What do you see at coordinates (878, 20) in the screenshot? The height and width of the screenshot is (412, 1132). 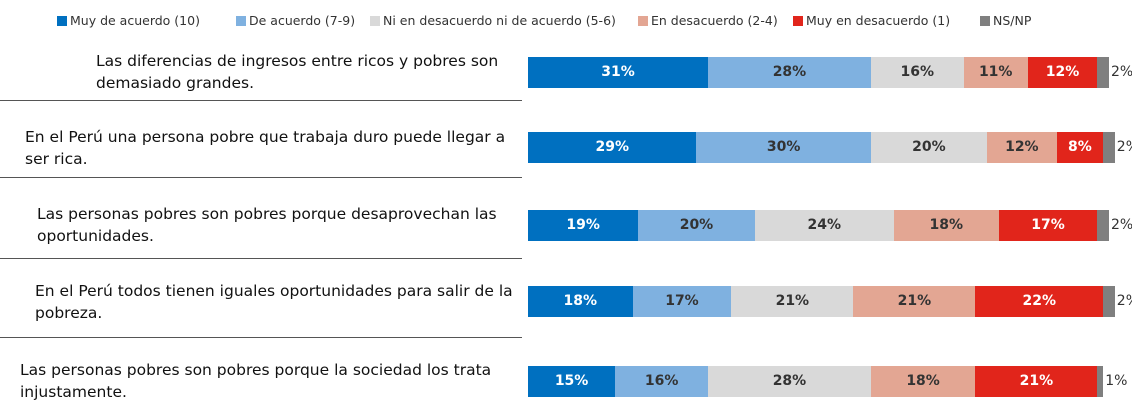 I see `legend-label: Muy en desacuerdo (1)` at bounding box center [878, 20].